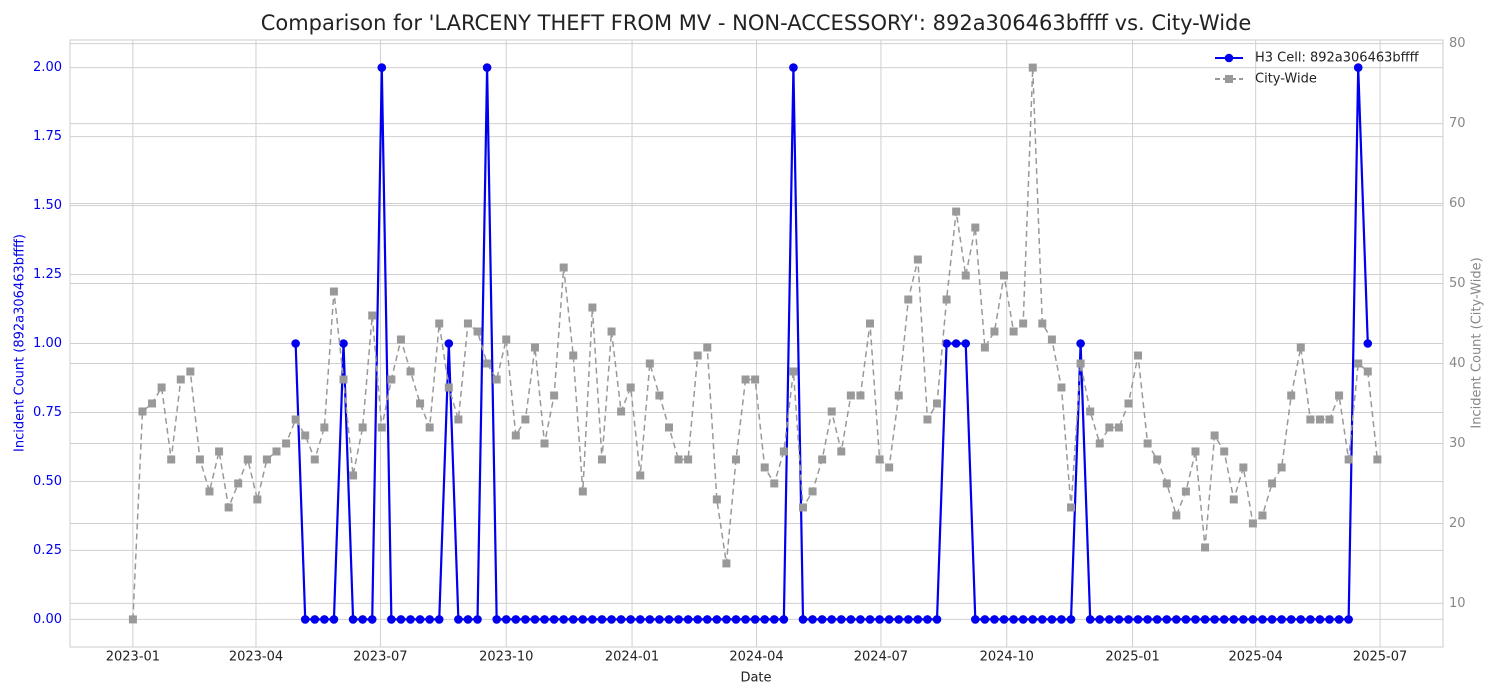 Image resolution: width=1500 pixels, height=700 pixels. I want to click on y2-tick-label: 70, so click(1457, 123).